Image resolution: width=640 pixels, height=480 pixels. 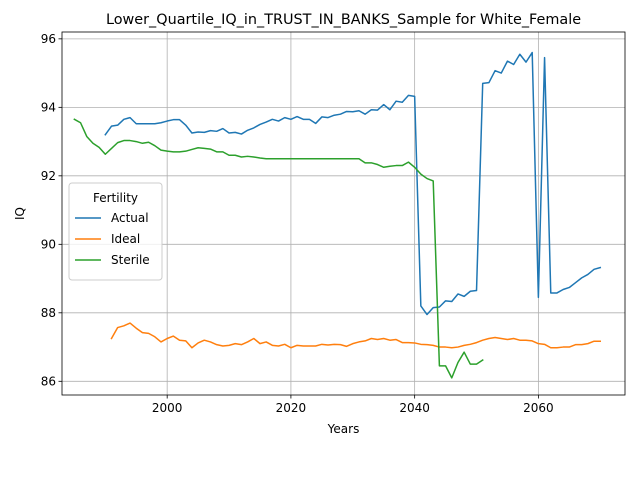 I want to click on x-tick-label: 2000, so click(x=167, y=408).